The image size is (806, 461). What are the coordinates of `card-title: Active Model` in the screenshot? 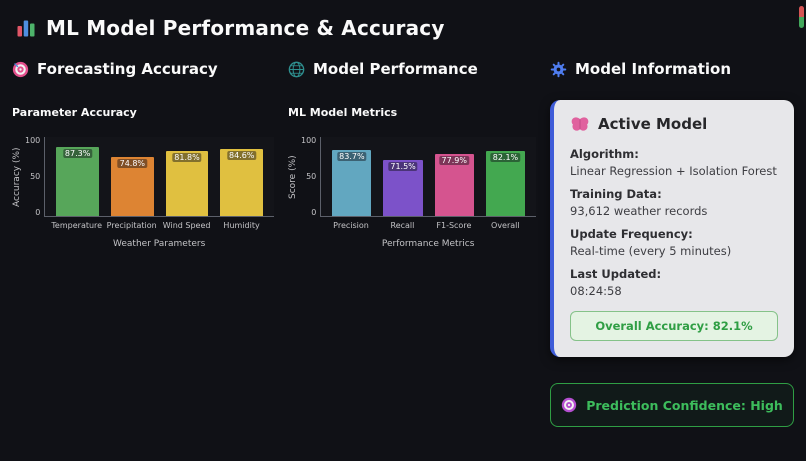 It's located at (653, 124).